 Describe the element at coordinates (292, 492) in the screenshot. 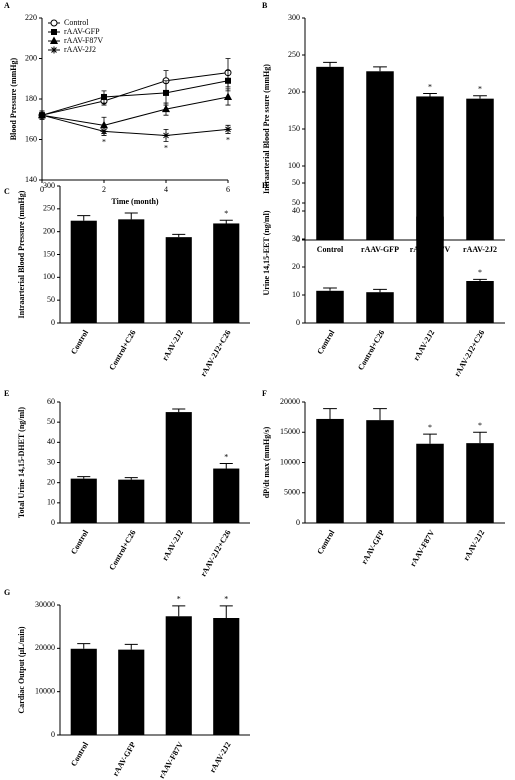

I see `y-tick-label: 5000` at that location.